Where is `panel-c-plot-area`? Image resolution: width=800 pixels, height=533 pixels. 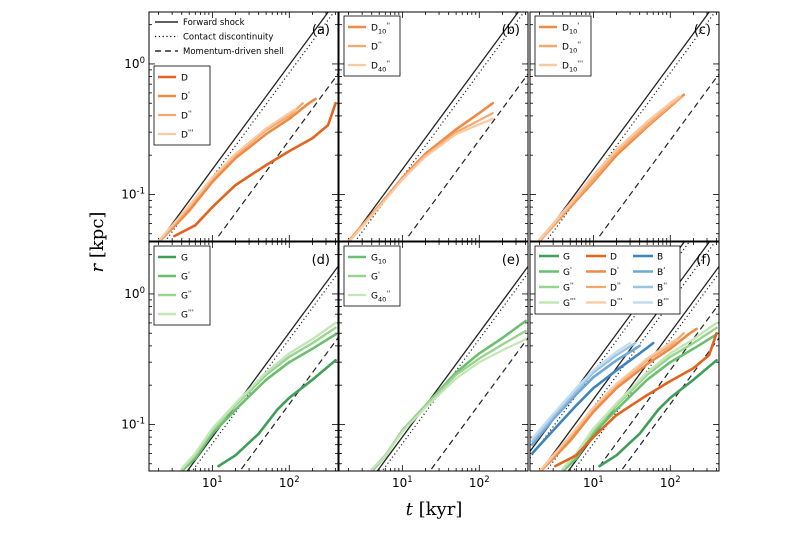 panel-c-plot-area is located at coordinates (628, 126).